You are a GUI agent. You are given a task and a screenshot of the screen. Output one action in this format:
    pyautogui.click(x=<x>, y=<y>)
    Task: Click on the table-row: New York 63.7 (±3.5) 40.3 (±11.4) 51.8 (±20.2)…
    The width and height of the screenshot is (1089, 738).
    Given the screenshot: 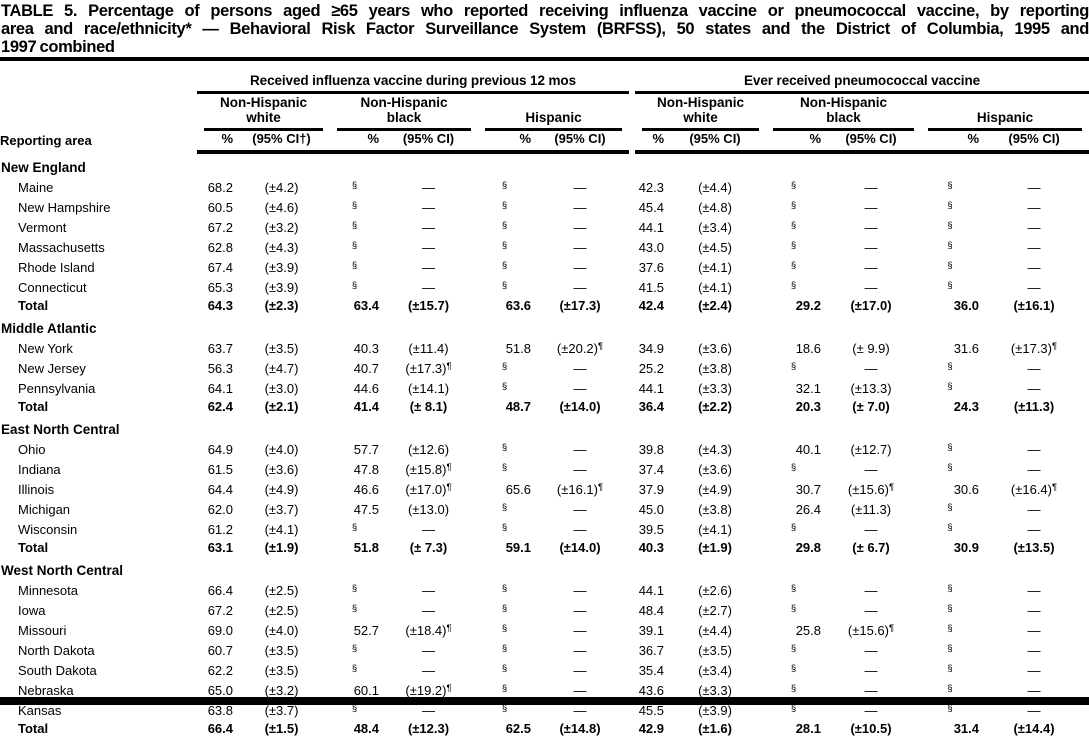 What is the action you would take?
    pyautogui.click(x=544, y=348)
    